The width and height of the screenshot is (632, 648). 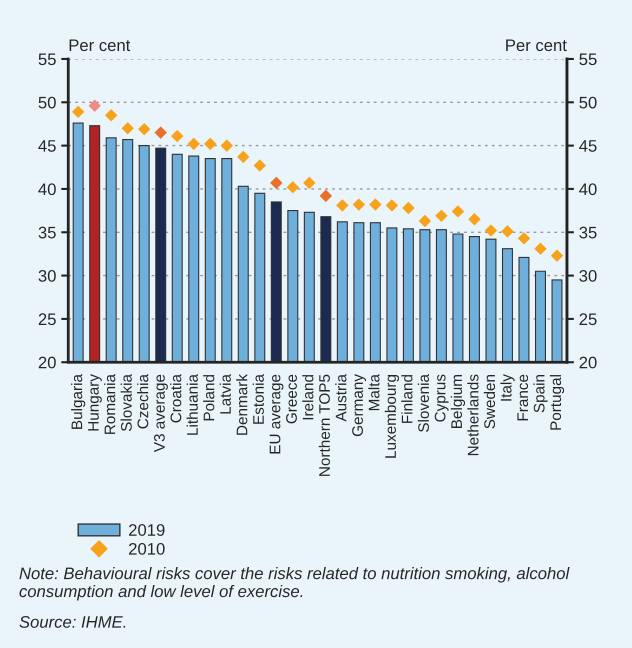 What do you see at coordinates (78, 401) in the screenshot?
I see `x-tick-label: Bulgaria` at bounding box center [78, 401].